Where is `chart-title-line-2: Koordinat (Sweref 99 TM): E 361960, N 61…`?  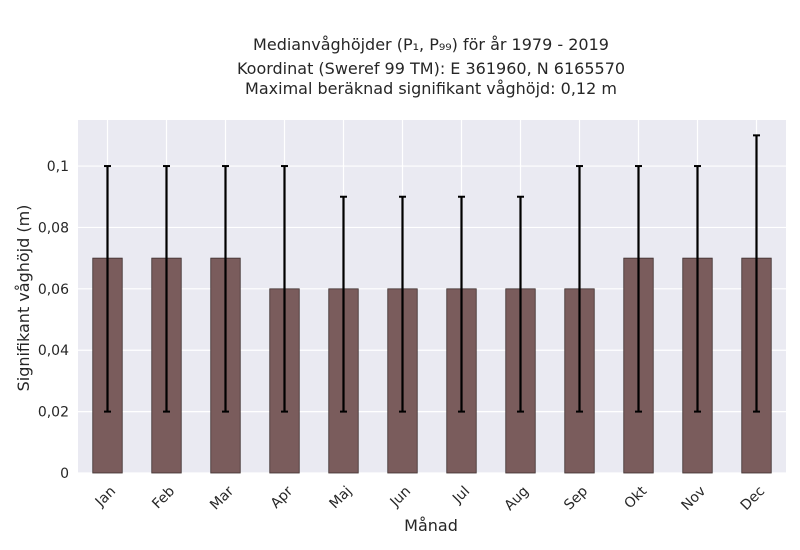
chart-title-line-2: Koordinat (Sweref 99 TM): E 361960, N 61… is located at coordinates (431, 68).